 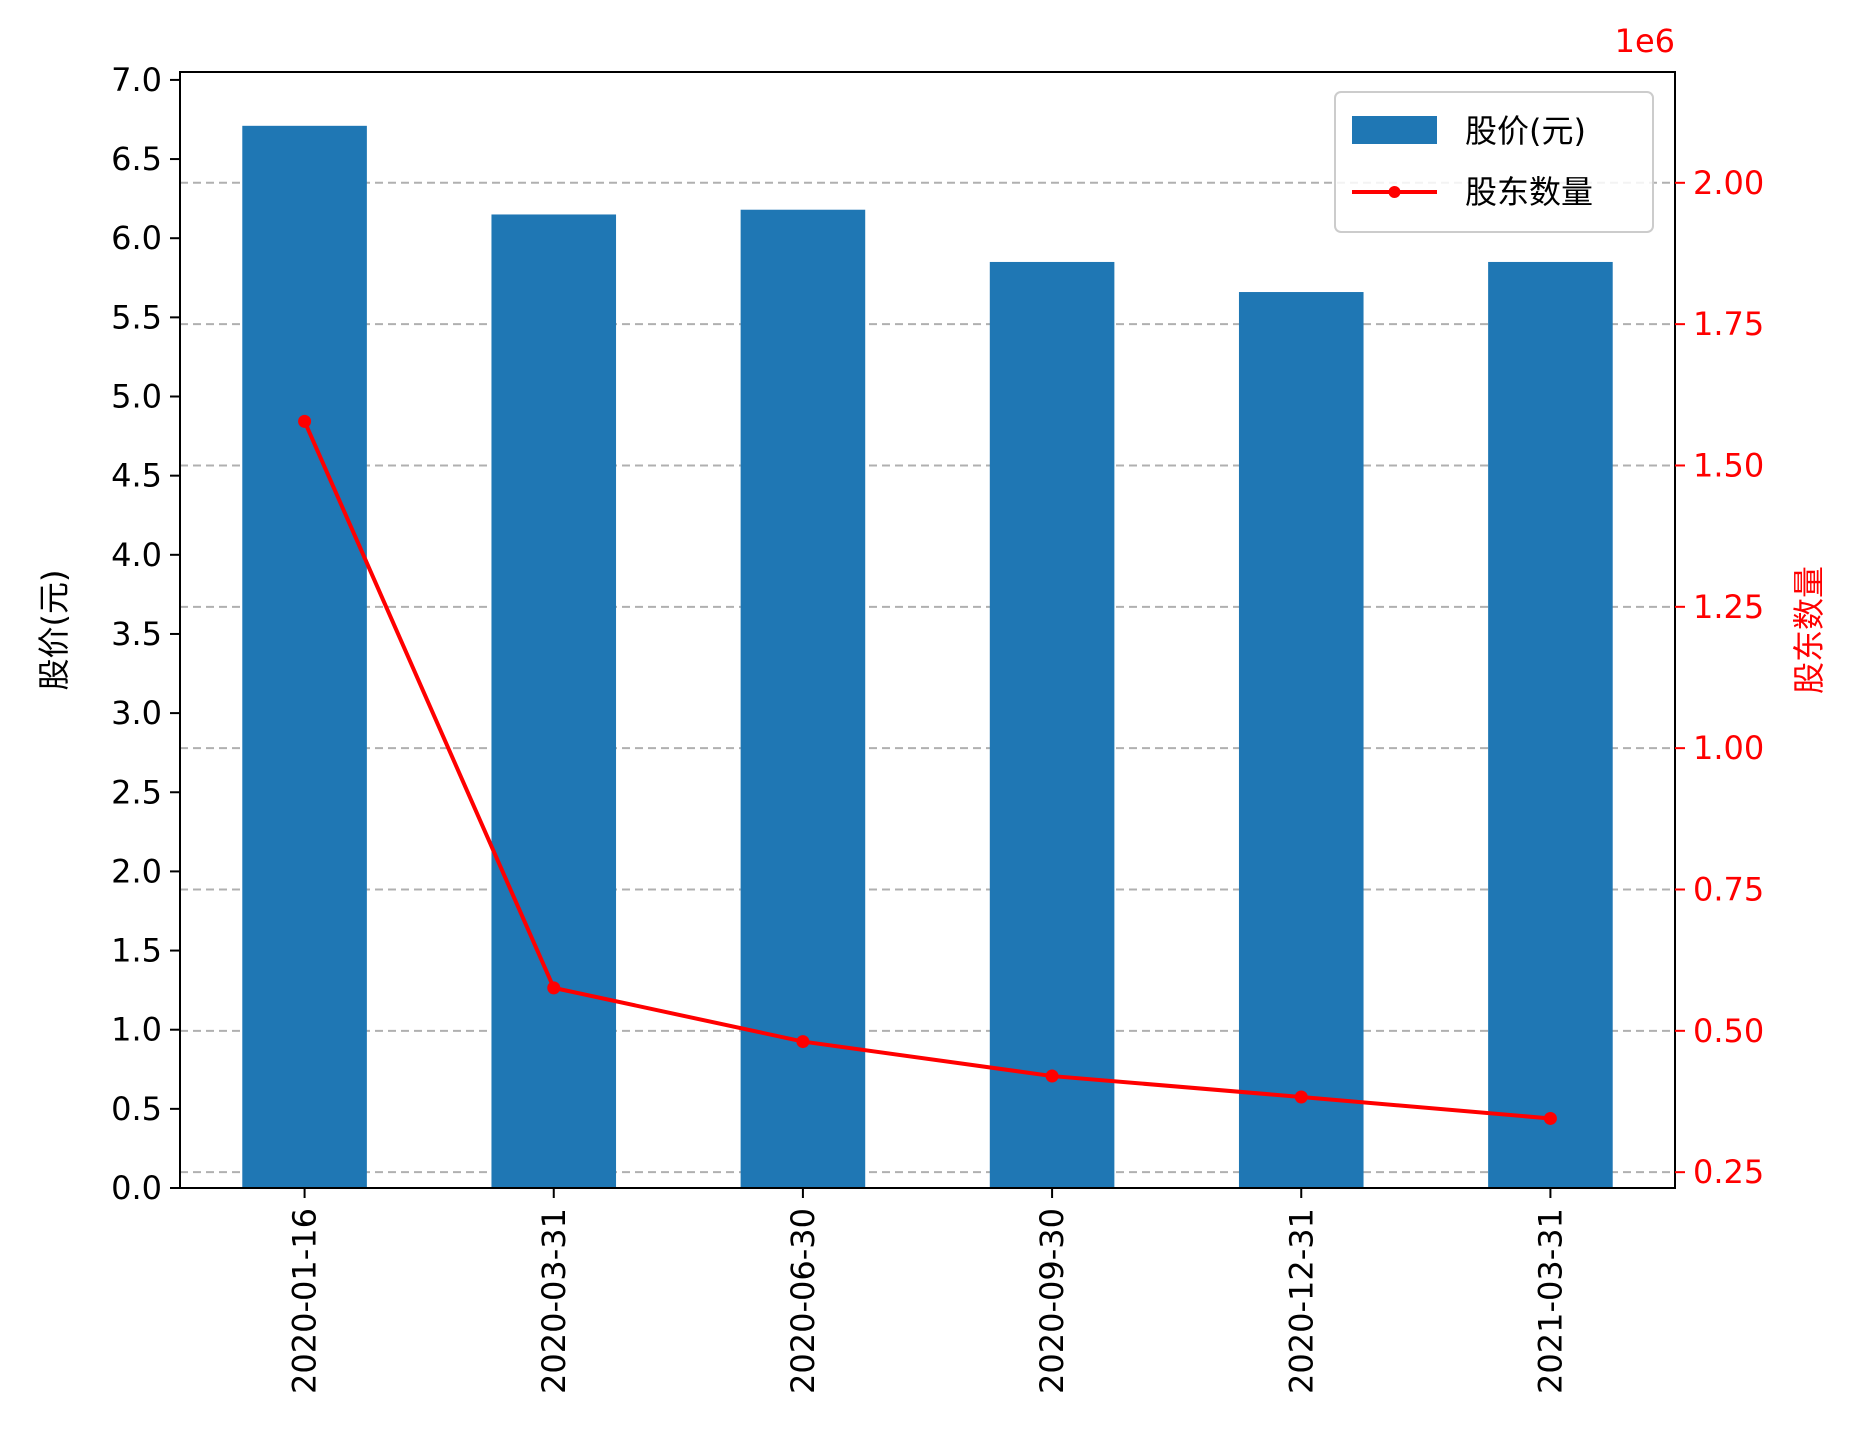 I want to click on y-axis-title: 股价(元), so click(x=54, y=630).